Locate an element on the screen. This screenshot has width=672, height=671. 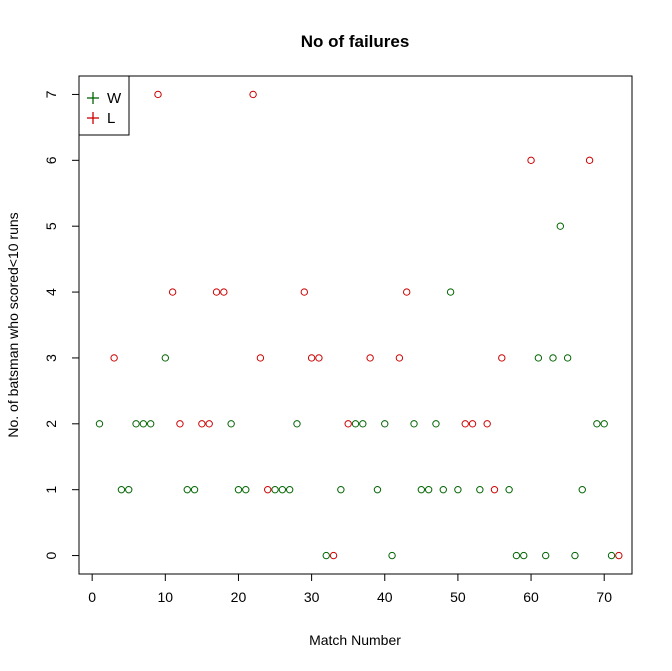
legend-marker-l is located at coordinates (93, 118).